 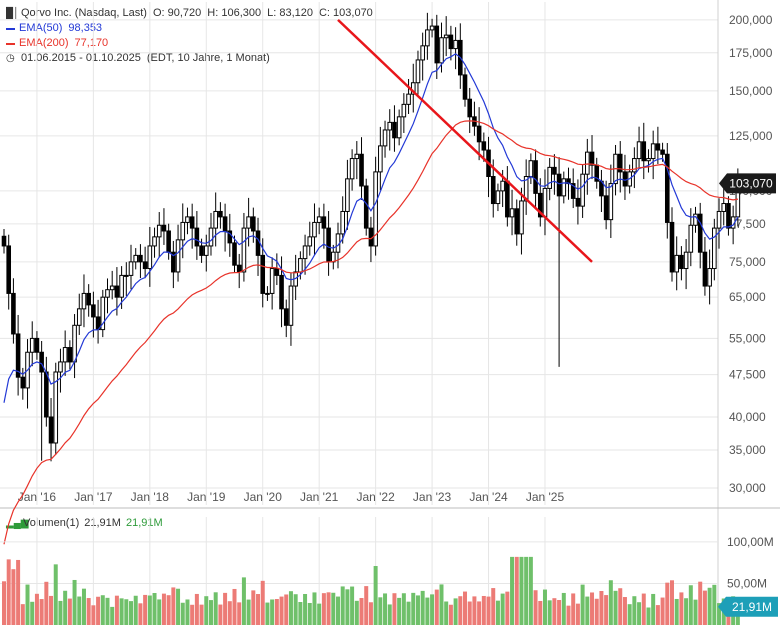 I want to click on range-info: (EDT, 10 Jahre, 1 Monat), so click(x=208, y=58).